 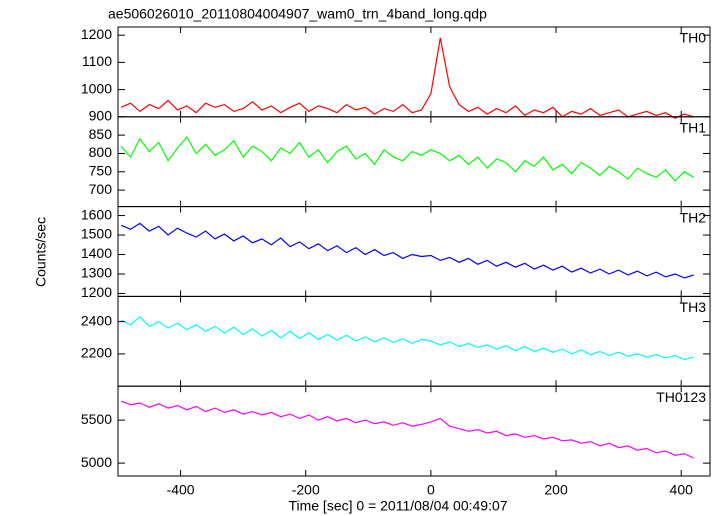 What do you see at coordinates (96, 320) in the screenshot?
I see `y-tick-label: 2400` at bounding box center [96, 320].